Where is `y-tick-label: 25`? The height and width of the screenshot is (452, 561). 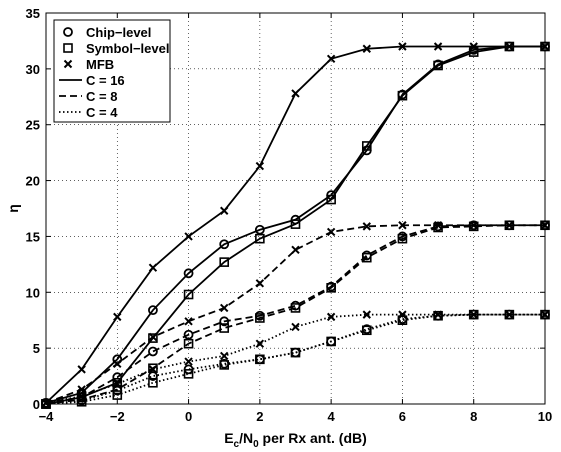
y-tick-label: 25 is located at coordinates (33, 125).